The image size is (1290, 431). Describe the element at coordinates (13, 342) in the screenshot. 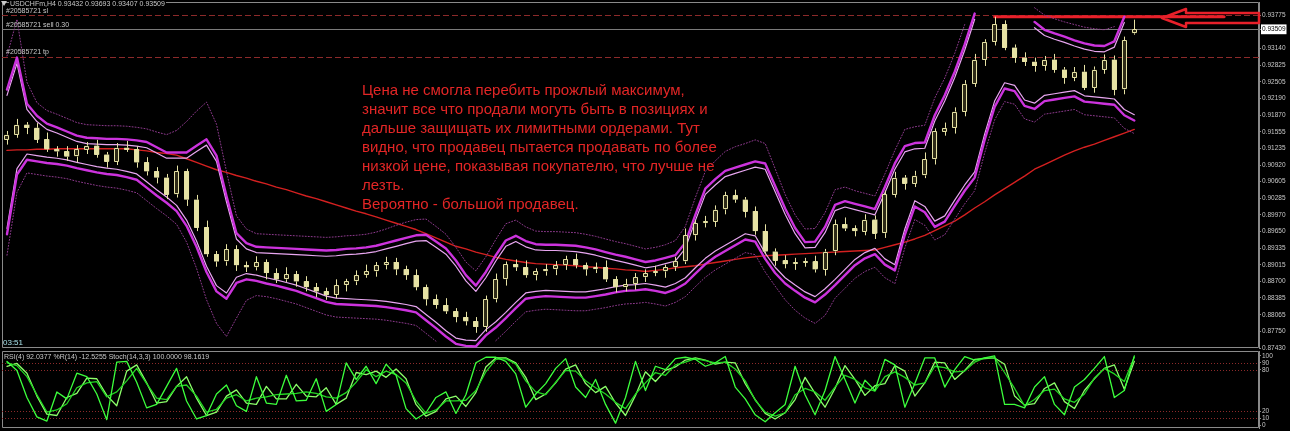

I see `annotation: 03:51` at that location.